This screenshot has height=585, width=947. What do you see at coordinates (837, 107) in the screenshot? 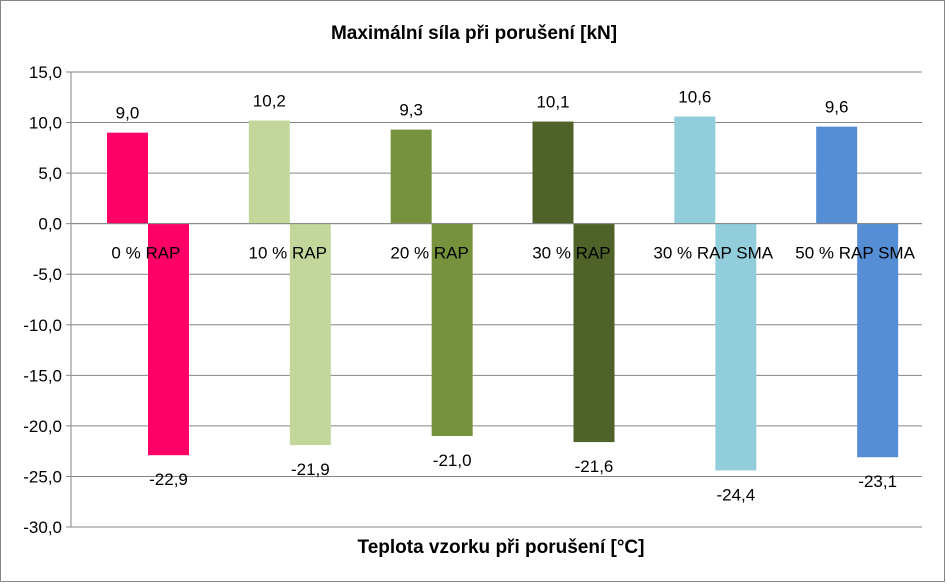
I see `data-label: 9,6` at bounding box center [837, 107].